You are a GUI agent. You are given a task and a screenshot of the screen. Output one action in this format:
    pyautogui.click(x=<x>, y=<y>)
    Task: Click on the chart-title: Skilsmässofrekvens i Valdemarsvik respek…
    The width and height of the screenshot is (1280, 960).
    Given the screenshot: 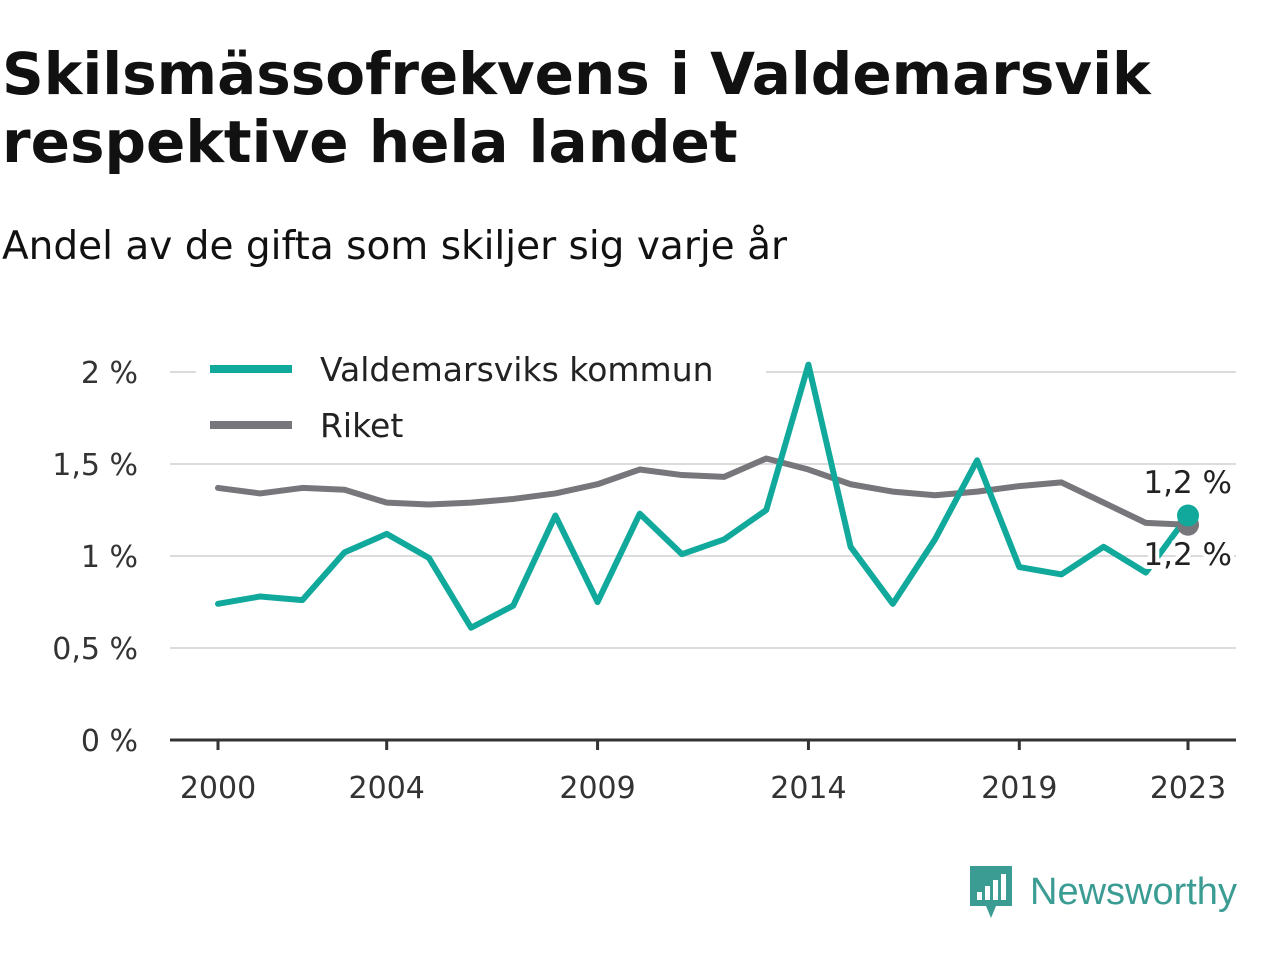 What is the action you would take?
    pyautogui.click(x=576, y=108)
    